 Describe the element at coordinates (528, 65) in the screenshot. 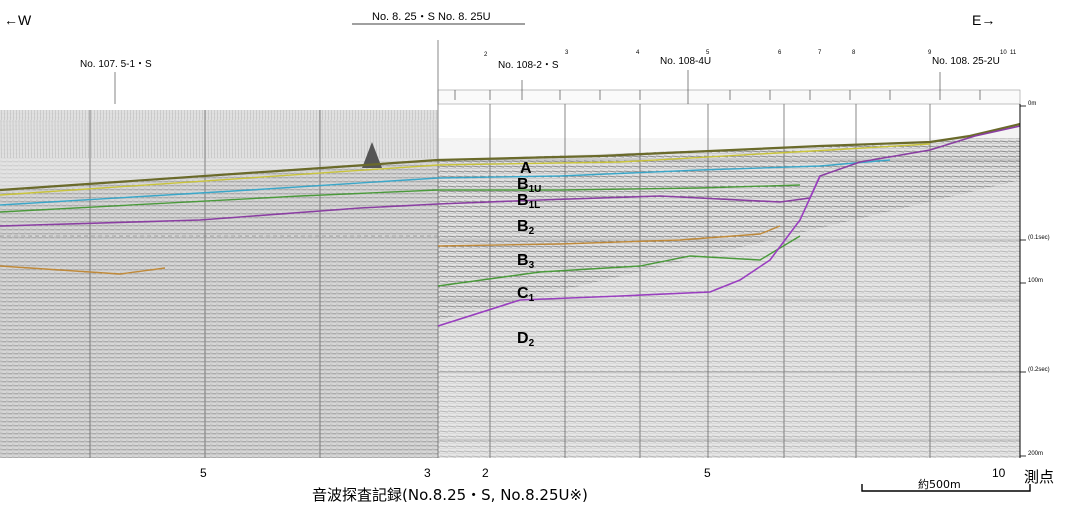

I see `right-line-label-1: No. 108-2・S` at that location.